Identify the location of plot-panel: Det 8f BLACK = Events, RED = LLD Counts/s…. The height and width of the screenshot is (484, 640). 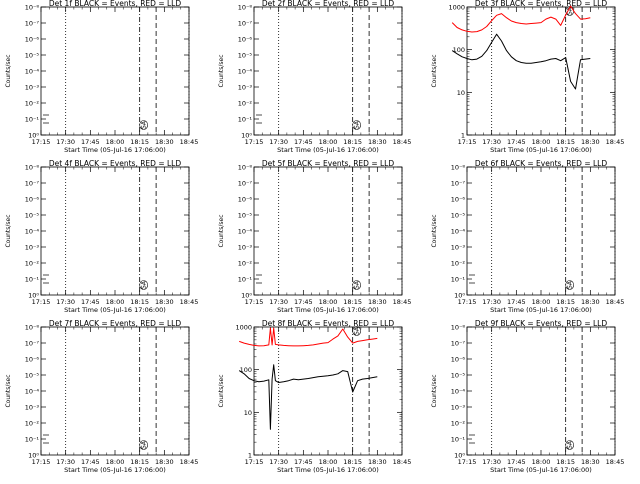
(314, 396).